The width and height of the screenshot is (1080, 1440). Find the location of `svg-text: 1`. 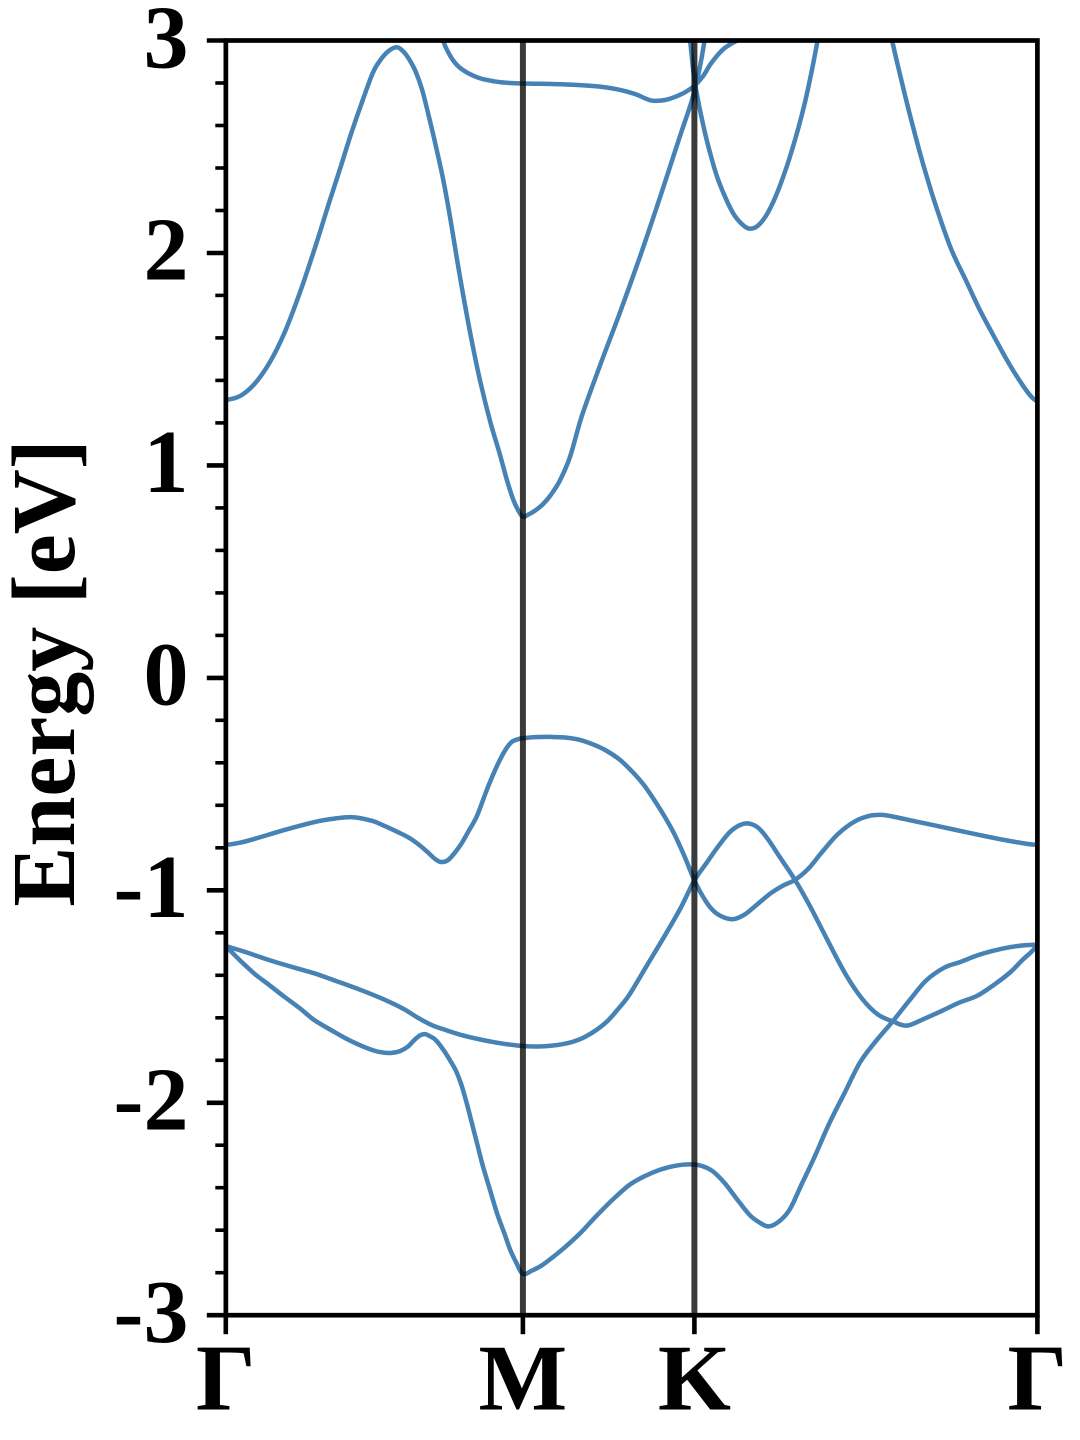

svg-text: 1 is located at coordinates (166, 462).